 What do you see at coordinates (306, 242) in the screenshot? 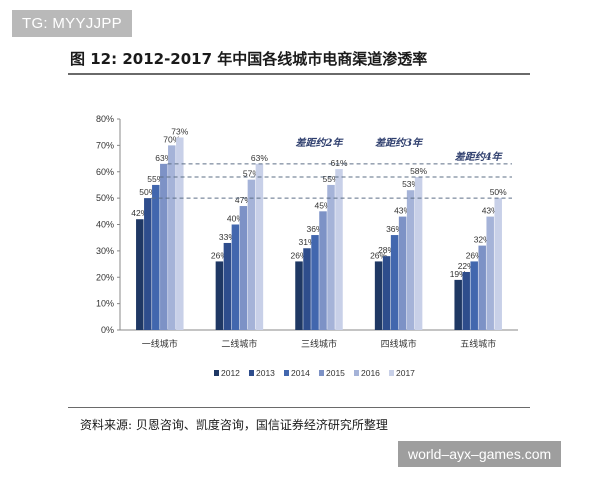
I see `data-label: 31%` at bounding box center [306, 242].